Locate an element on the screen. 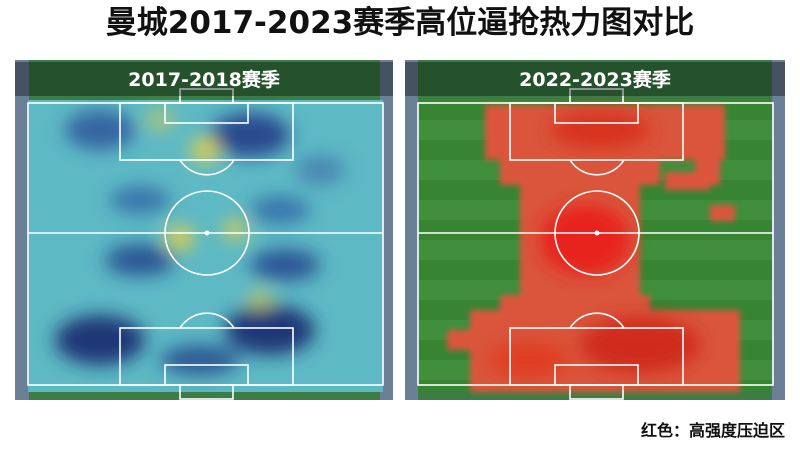 This screenshot has width=800, height=450. main-title: 曼城2017-2023赛季高位逼抢热力图对比 is located at coordinates (400, 23).